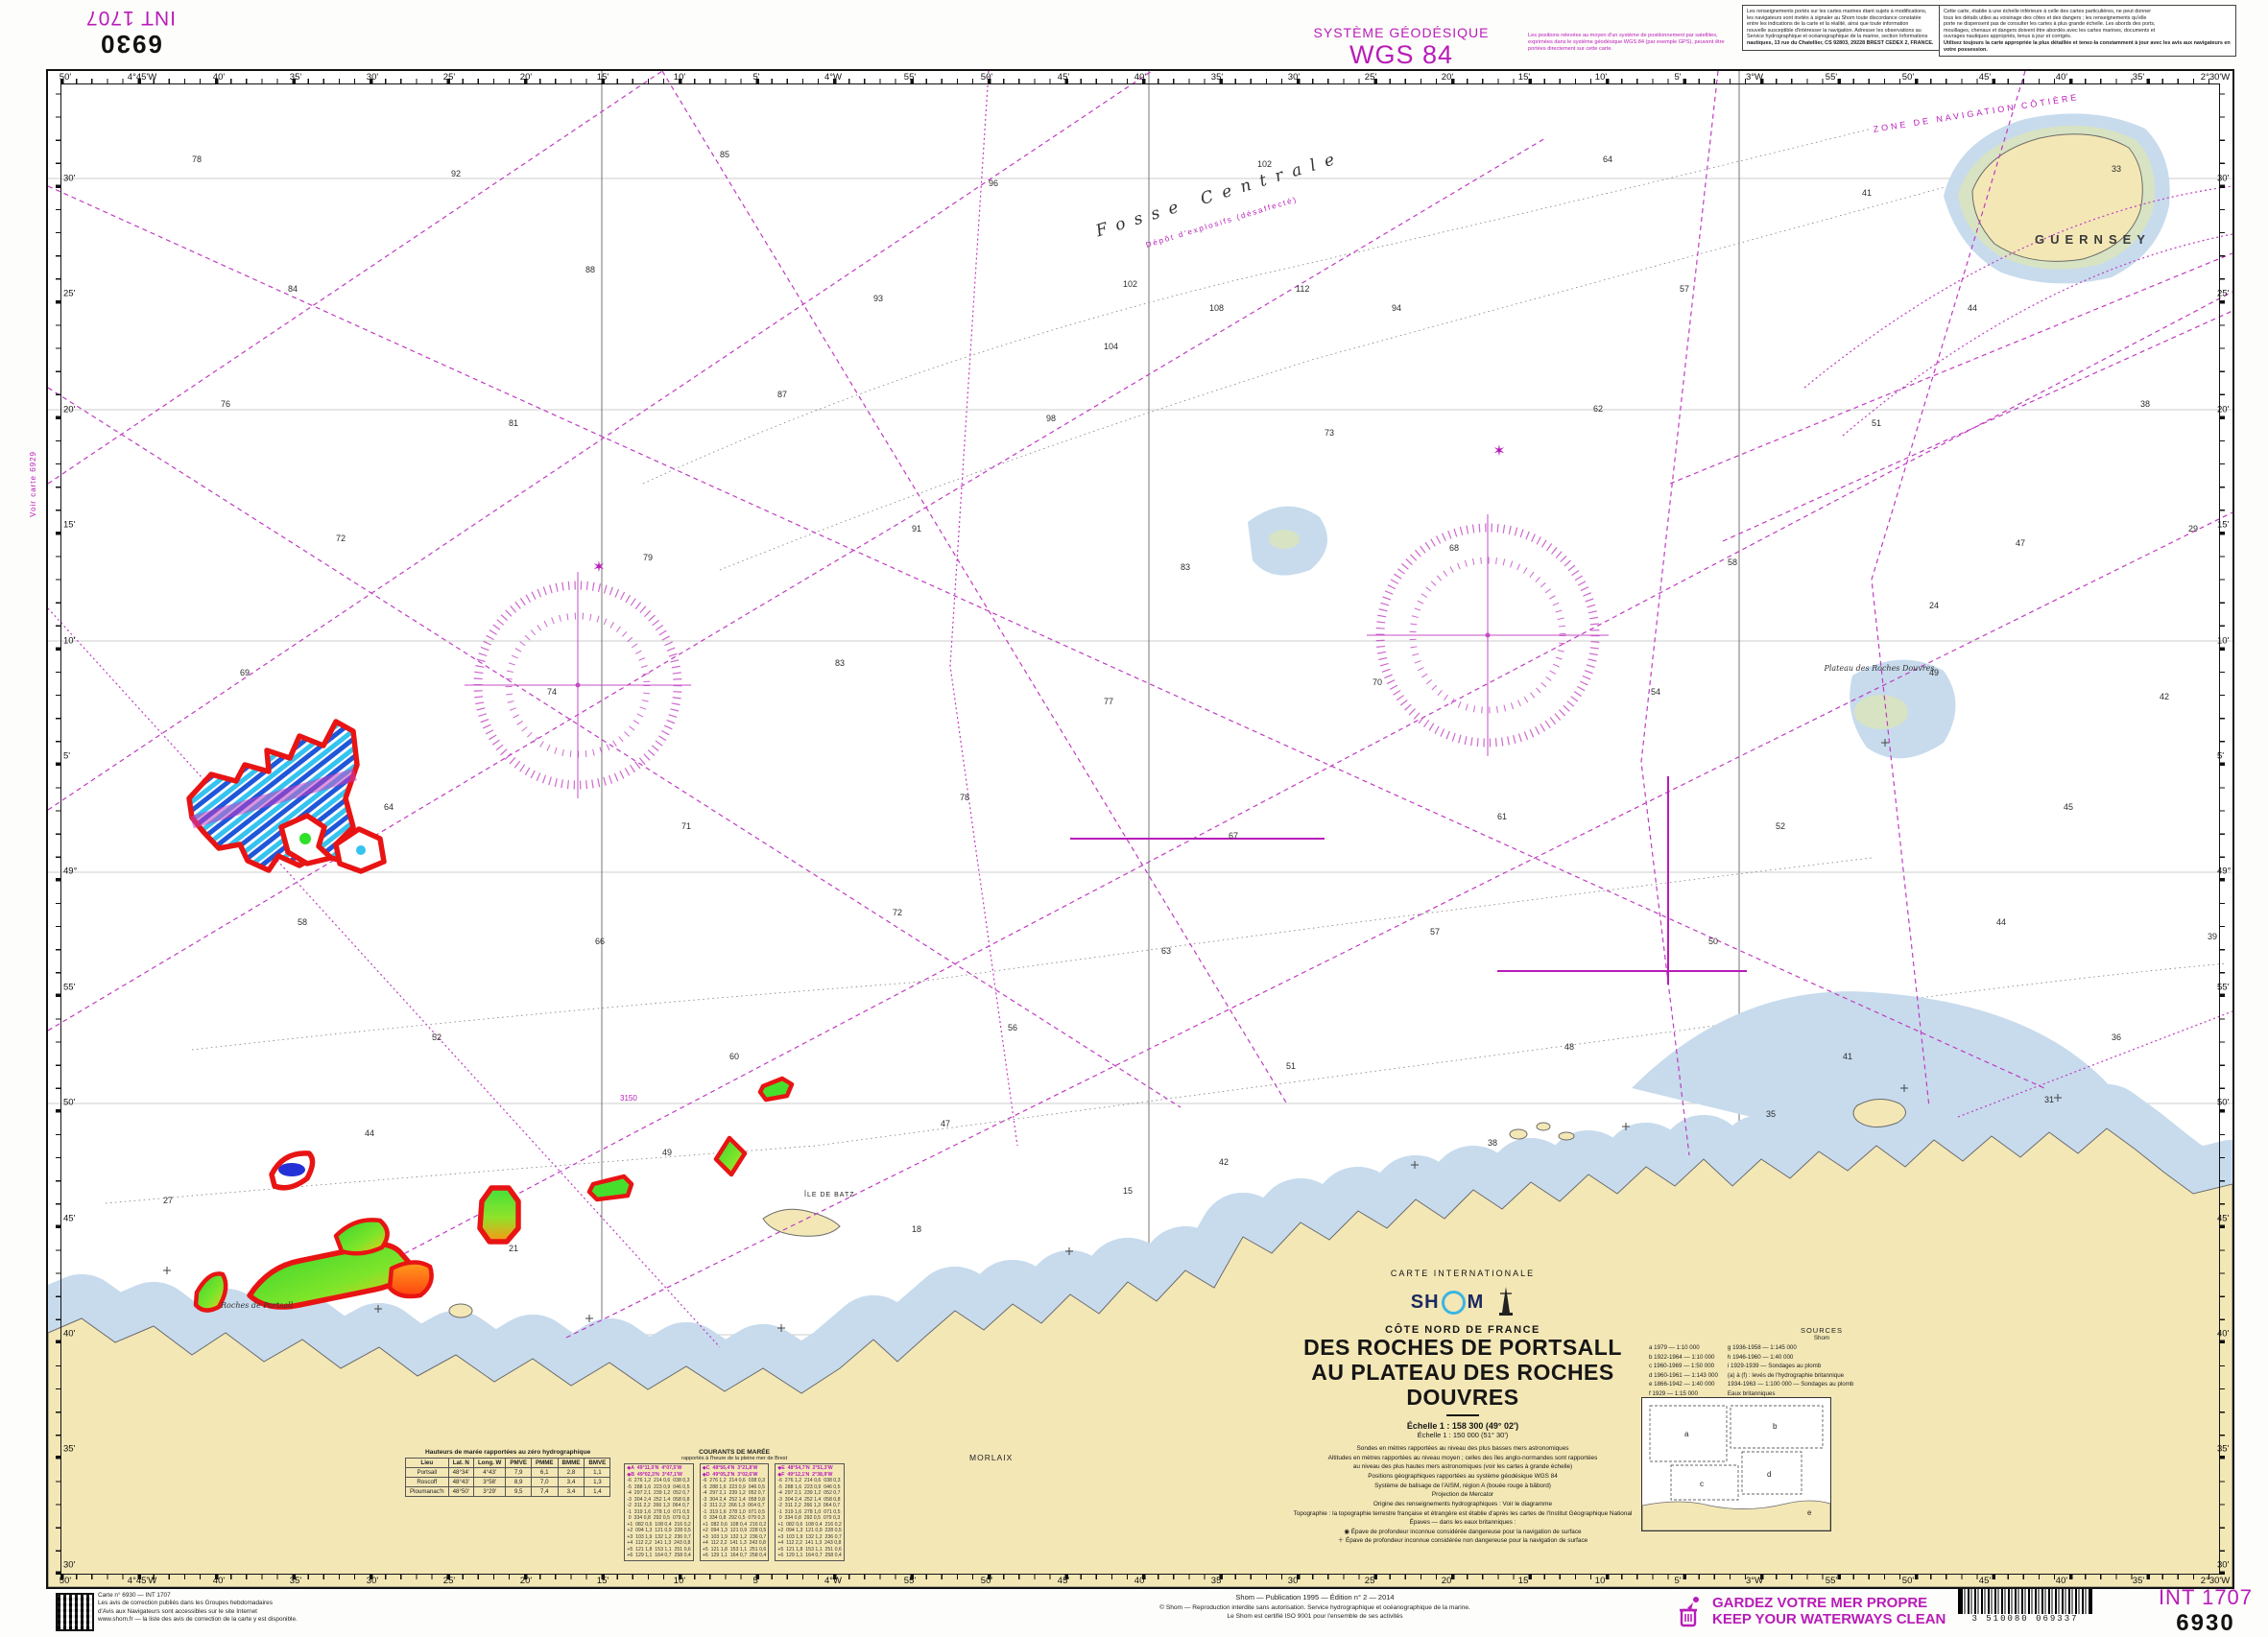 Image resolution: width=2268 pixels, height=1637 pixels. Describe the element at coordinates (734, 1056) in the screenshot. I see `sounding-value: 60` at that location.